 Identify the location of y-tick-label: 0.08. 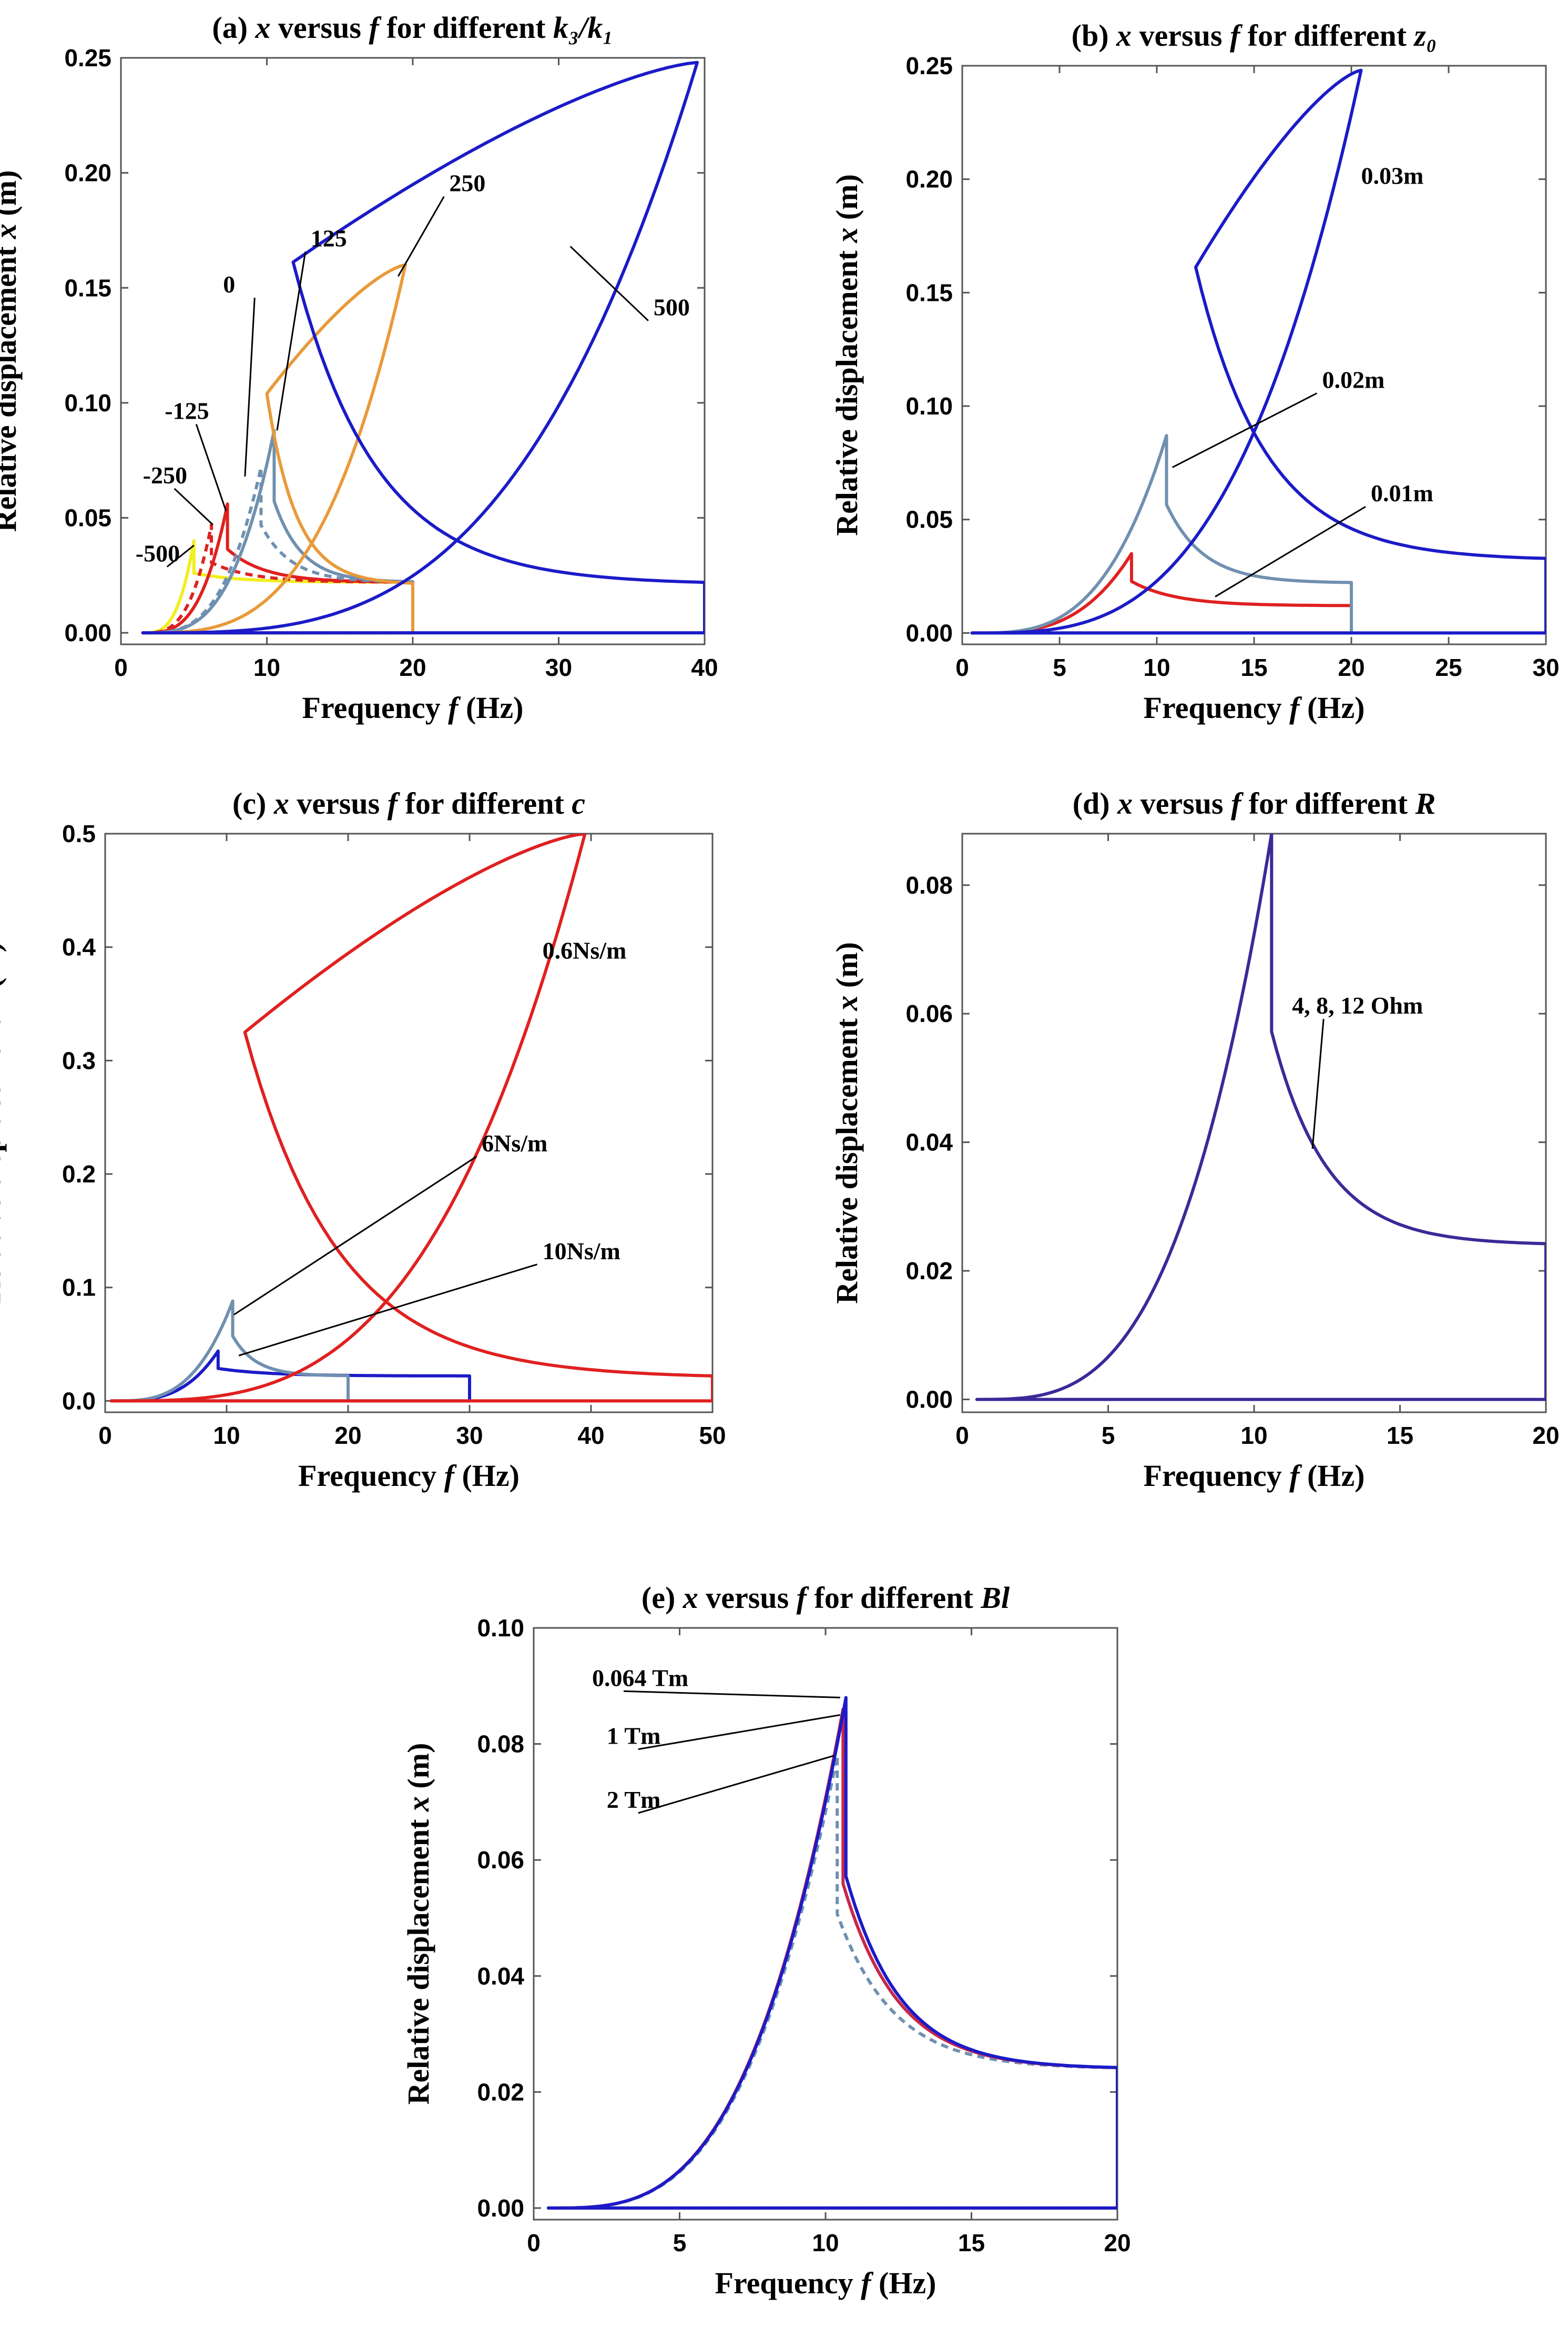
(929, 885).